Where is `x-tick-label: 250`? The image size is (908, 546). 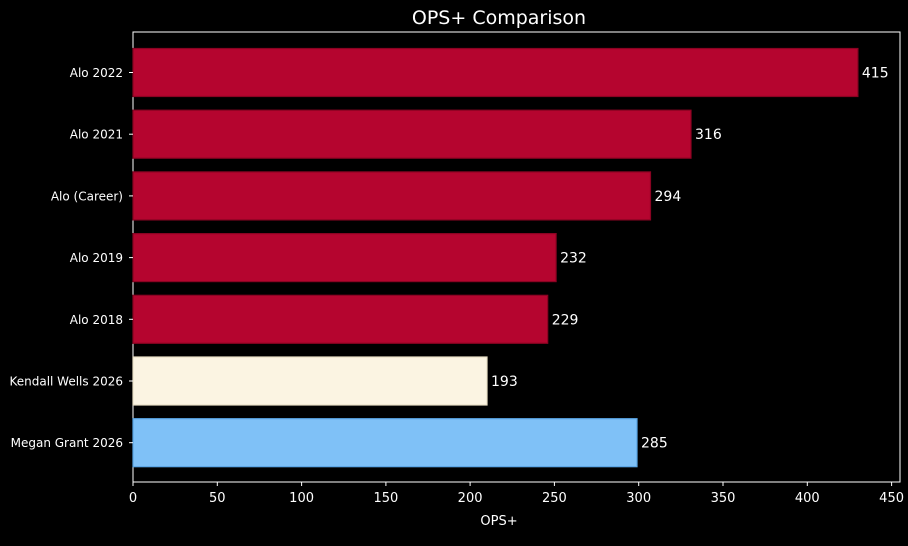
x-tick-label: 250 is located at coordinates (554, 498).